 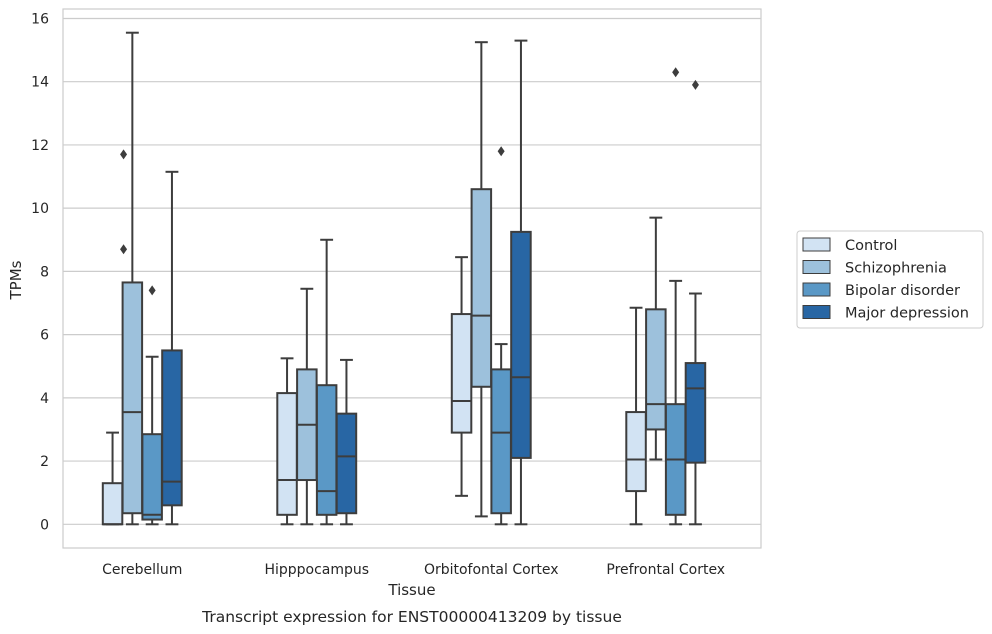 I want to click on y-tick-label: 8, so click(x=44, y=272).